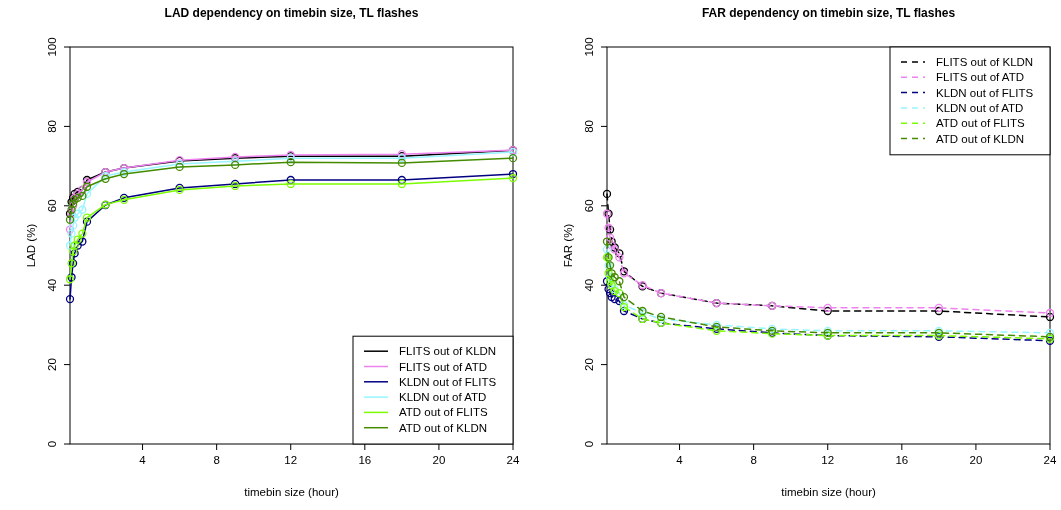 The width and height of the screenshot is (1061, 510). I want to click on y-axis-title: FAR (%), so click(568, 245).